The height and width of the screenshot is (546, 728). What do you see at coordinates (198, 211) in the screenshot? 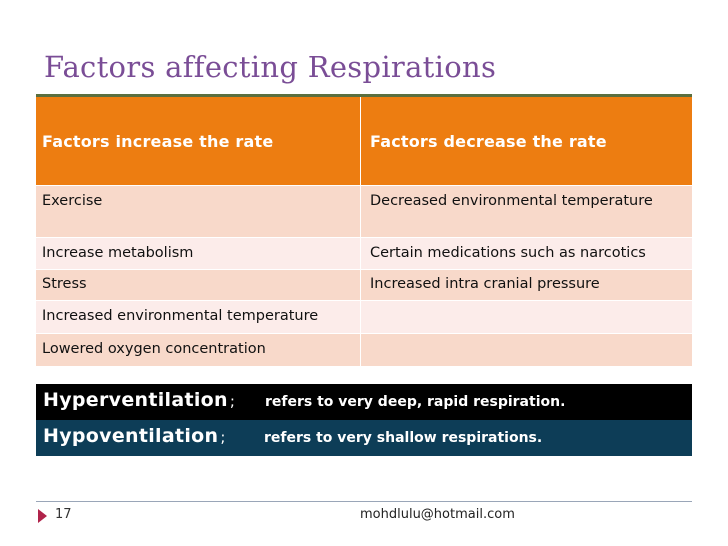
I see `table-cell: Exercise` at bounding box center [198, 211].